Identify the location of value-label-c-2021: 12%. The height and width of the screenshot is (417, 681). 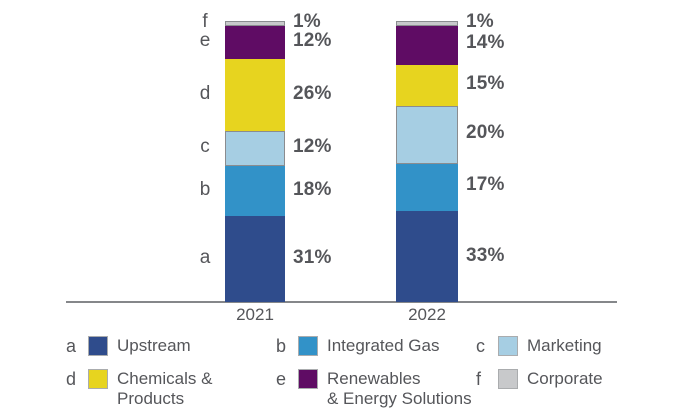
(312, 147).